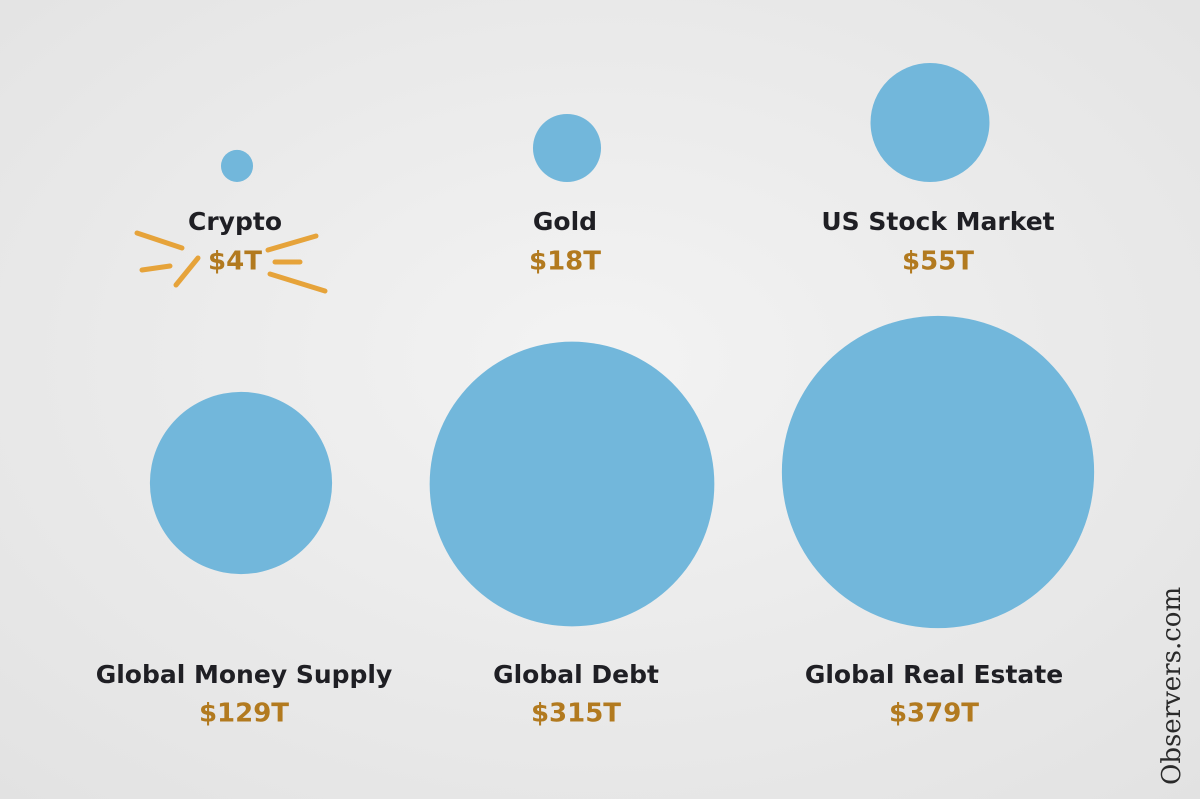 The height and width of the screenshot is (799, 1200). Describe the element at coordinates (937, 221) in the screenshot. I see `category-label: US Stock Market` at that location.